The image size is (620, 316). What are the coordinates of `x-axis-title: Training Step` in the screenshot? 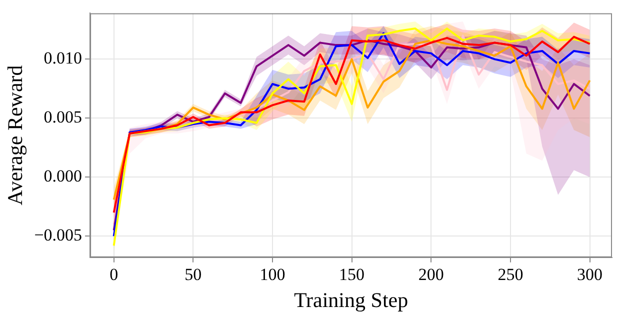 It's located at (351, 300).